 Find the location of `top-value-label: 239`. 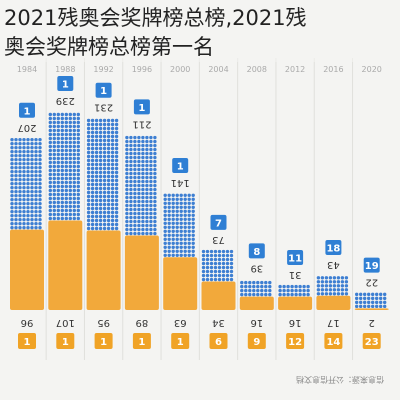

top-value-label: 239 is located at coordinates (65, 100).